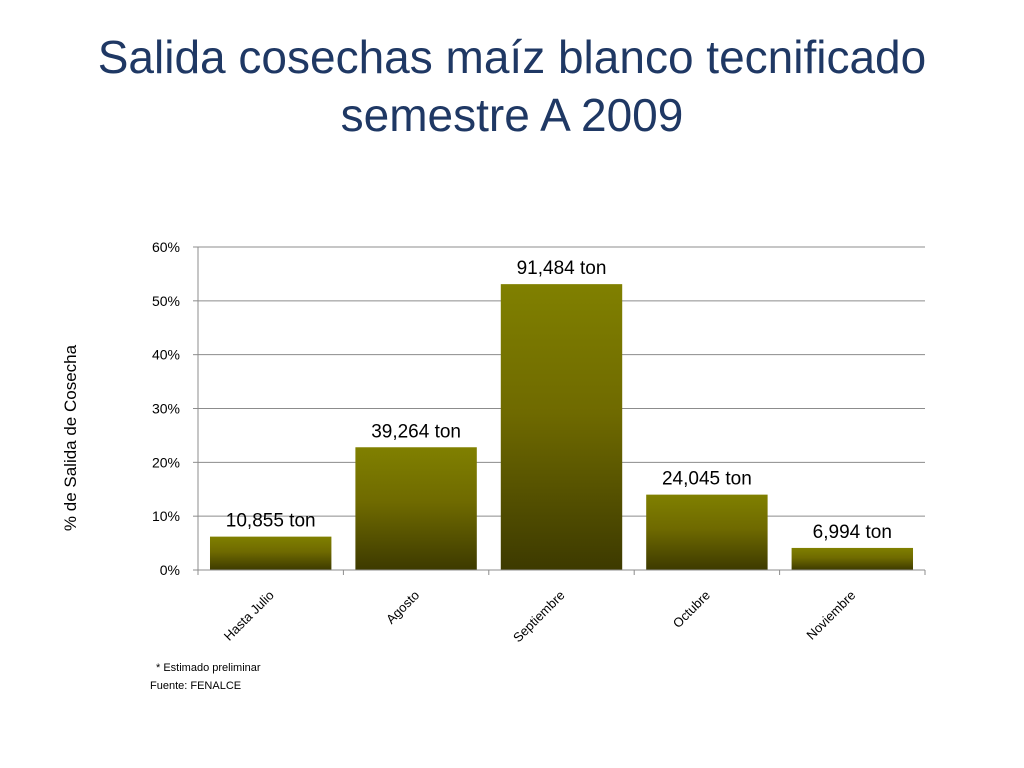 The image size is (1024, 768). Describe the element at coordinates (166, 462) in the screenshot. I see `y-tick-label: 20%` at that location.